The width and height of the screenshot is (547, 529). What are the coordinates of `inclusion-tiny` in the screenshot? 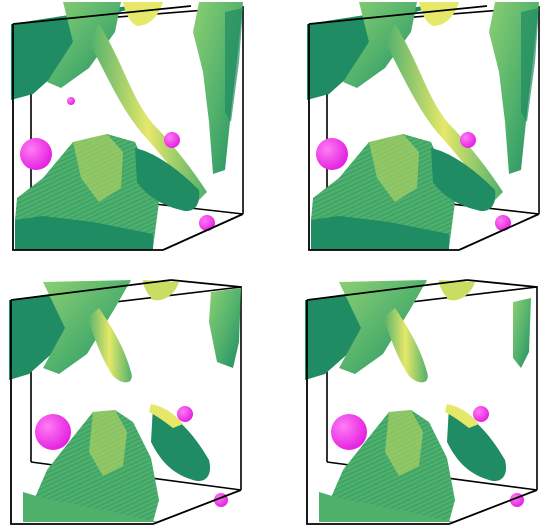 It's located at (71, 101).